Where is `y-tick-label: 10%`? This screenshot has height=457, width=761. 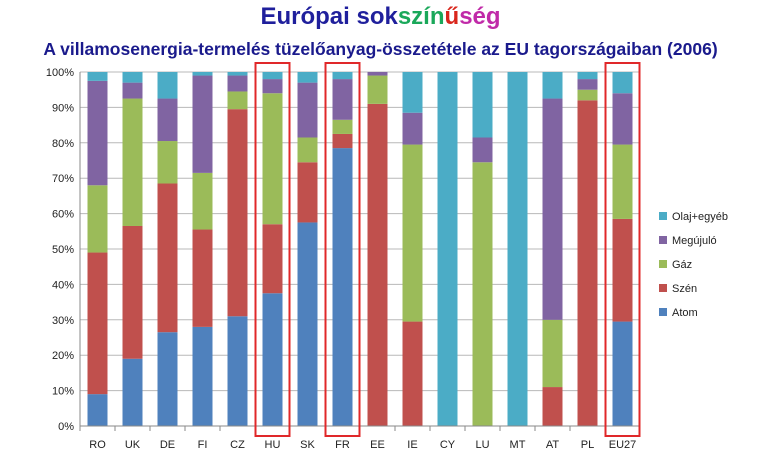
y-tick-label: 10% is located at coordinates (63, 392).